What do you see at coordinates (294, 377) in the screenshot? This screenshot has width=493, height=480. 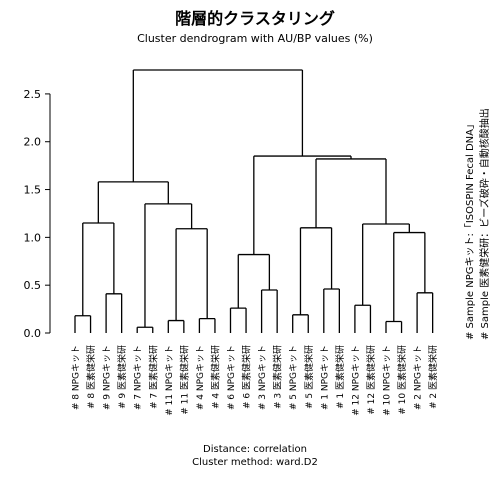 I see `leaf-label: # 5 NPGキット` at bounding box center [294, 377].